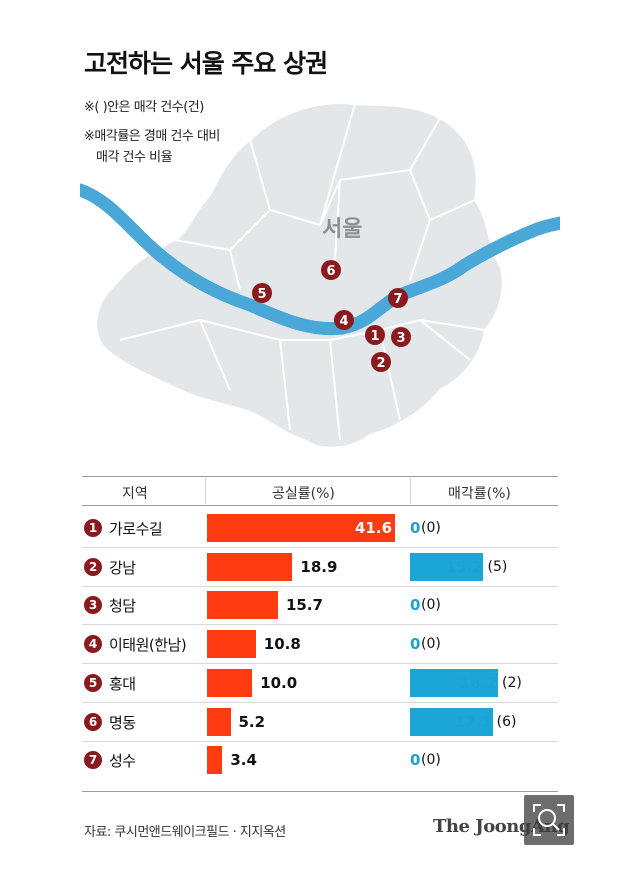 Image resolution: width=640 pixels, height=869 pixels. I want to click on map-marker-4: 4, so click(344, 320).